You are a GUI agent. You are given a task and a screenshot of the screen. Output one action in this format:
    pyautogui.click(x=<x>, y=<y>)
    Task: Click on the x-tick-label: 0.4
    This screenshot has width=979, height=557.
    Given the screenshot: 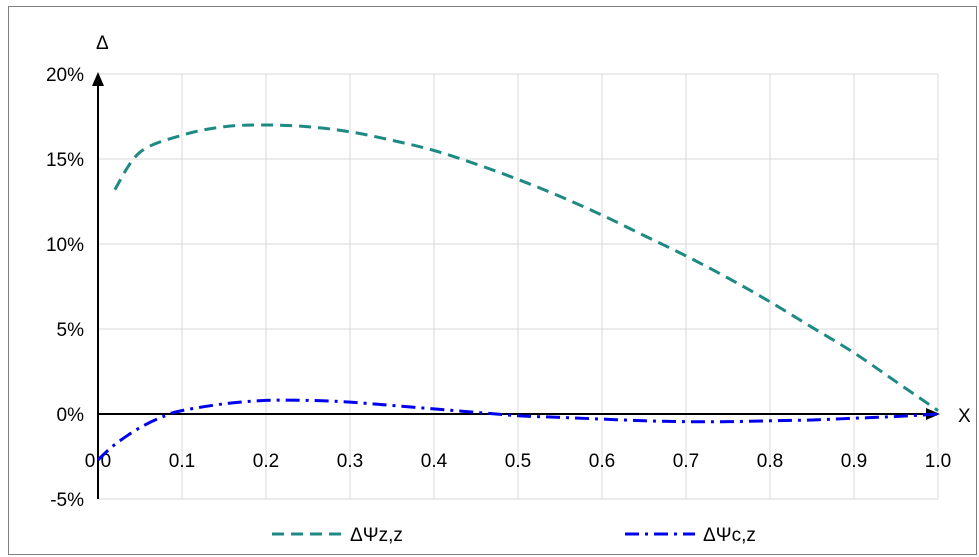 What is the action you would take?
    pyautogui.click(x=434, y=461)
    